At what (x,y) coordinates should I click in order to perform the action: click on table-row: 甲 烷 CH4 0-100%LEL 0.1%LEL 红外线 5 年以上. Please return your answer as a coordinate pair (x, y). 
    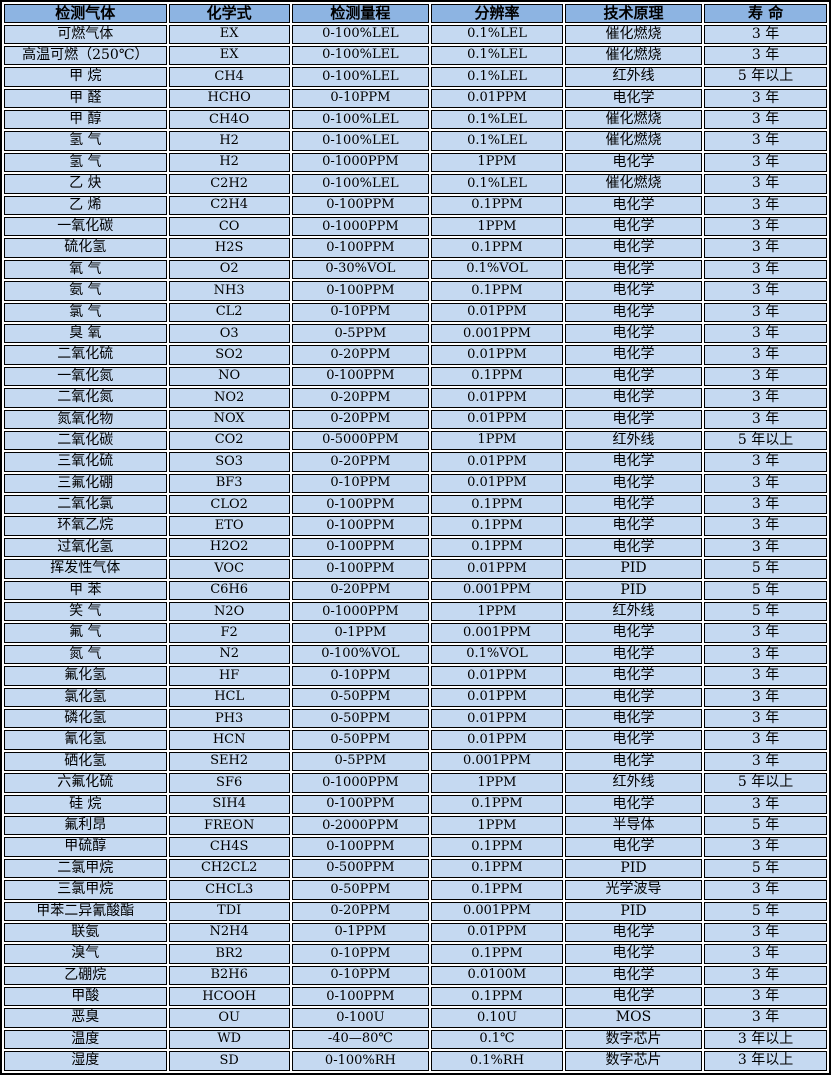
    Looking at the image, I should click on (415, 77).